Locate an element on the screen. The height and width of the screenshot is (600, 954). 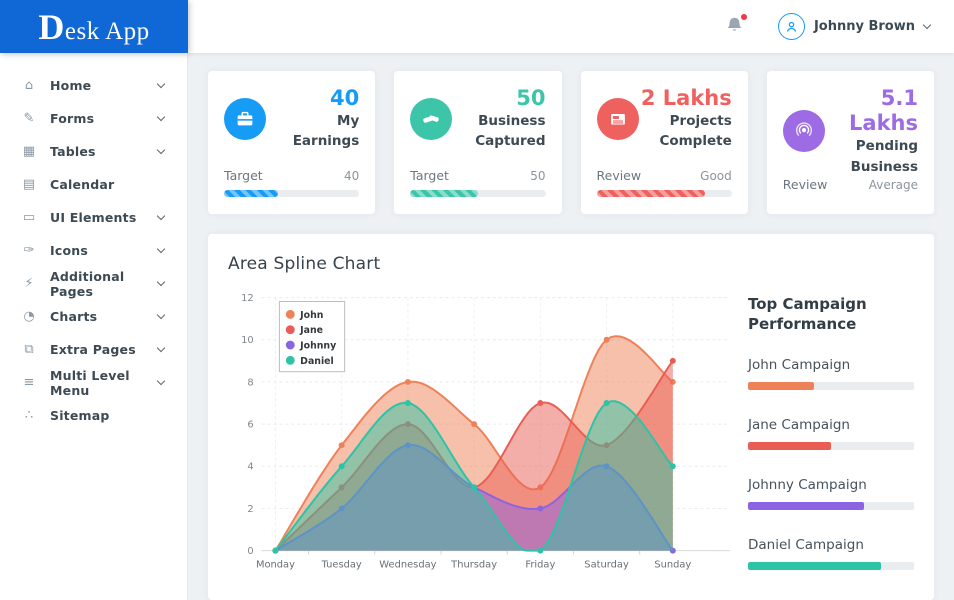
svg-text: 8 is located at coordinates (250, 382).